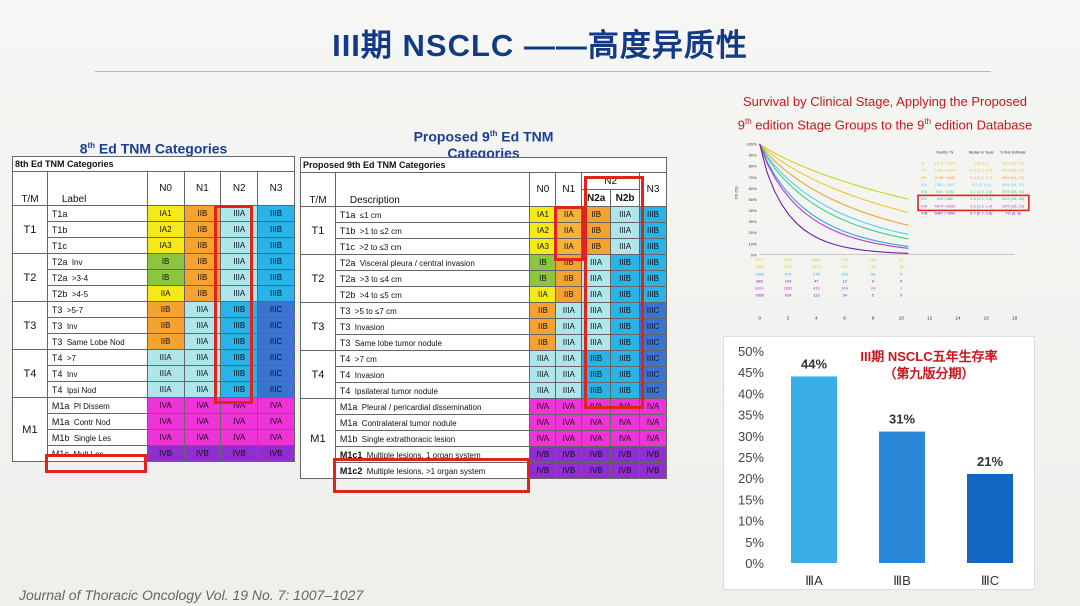 This screenshot has width=1080, height=606. Describe the element at coordinates (1013, 212) in the screenshot. I see `legend-estimate: 7% (6, 8)` at that location.